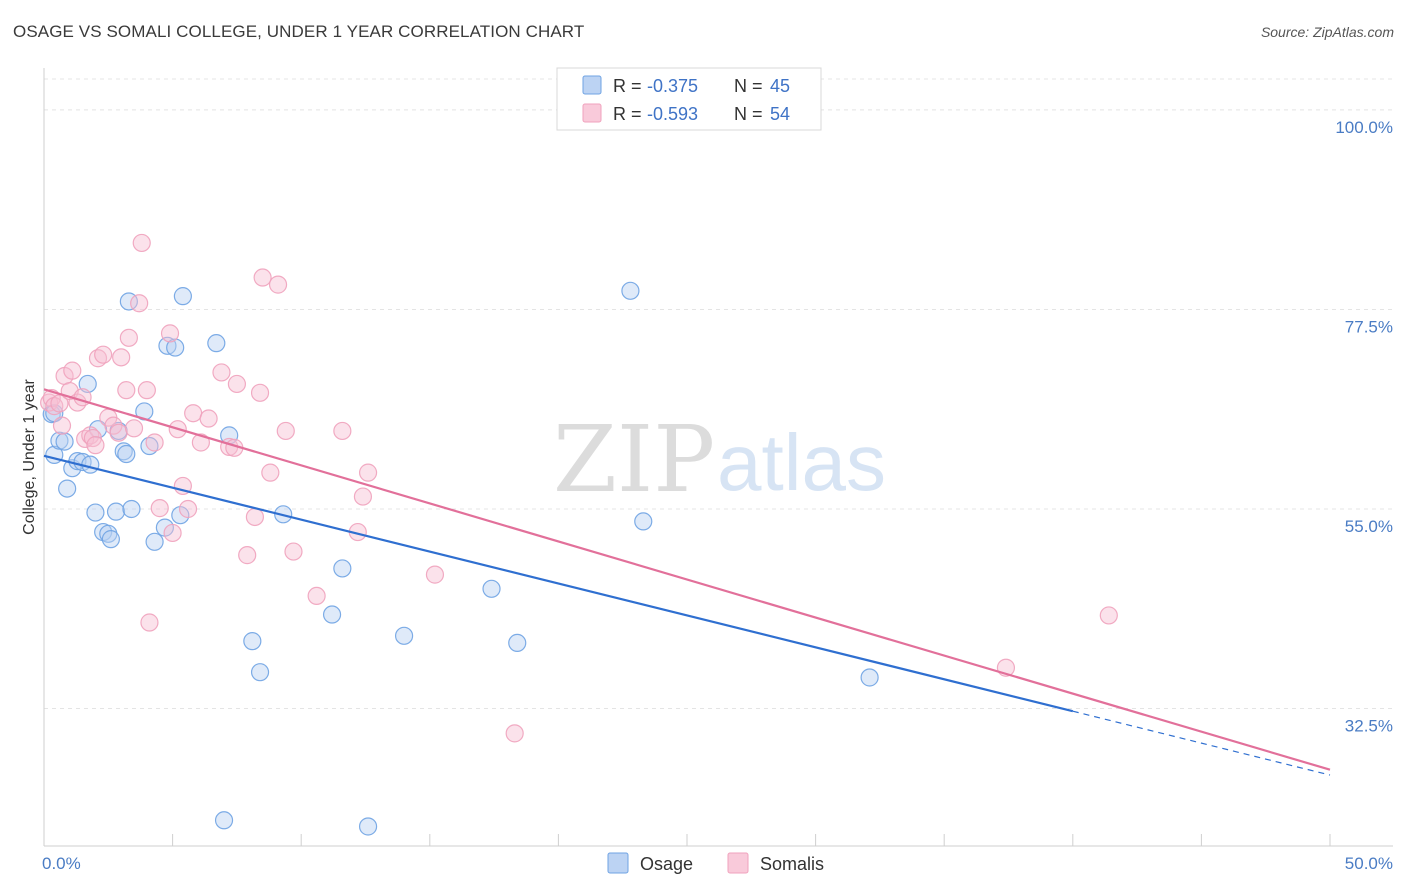  What do you see at coordinates (1201, 743) in the screenshot?
I see `osage-trendline-extension` at bounding box center [1201, 743].